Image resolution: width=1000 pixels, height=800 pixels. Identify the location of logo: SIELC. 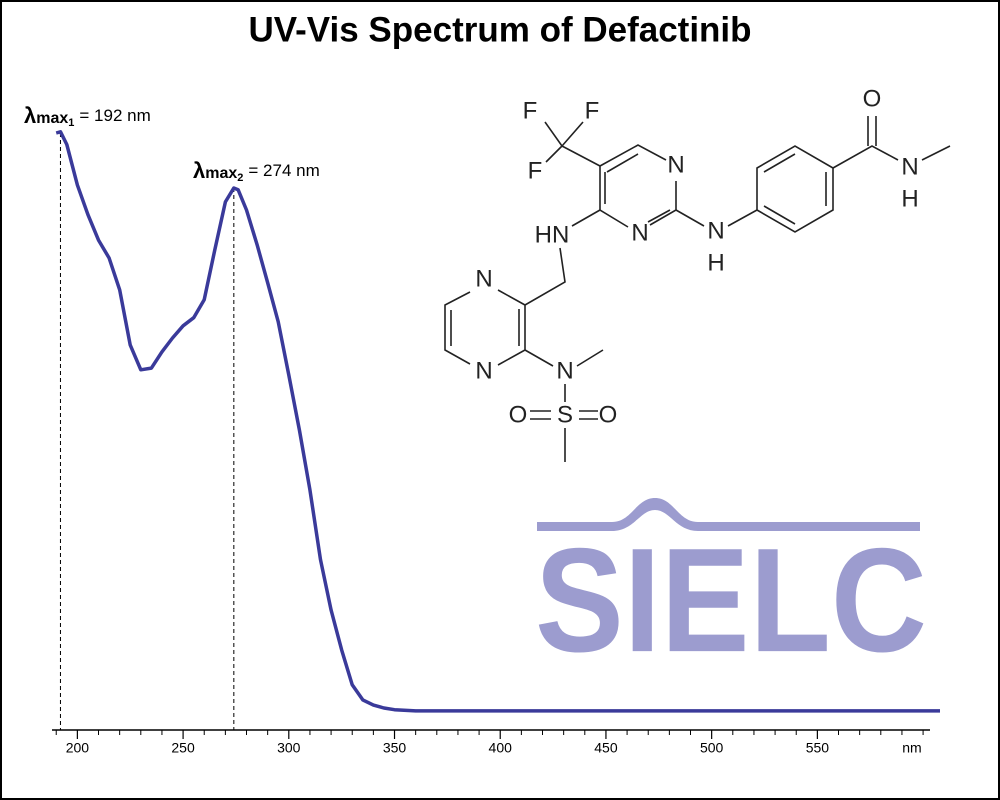
(731, 590).